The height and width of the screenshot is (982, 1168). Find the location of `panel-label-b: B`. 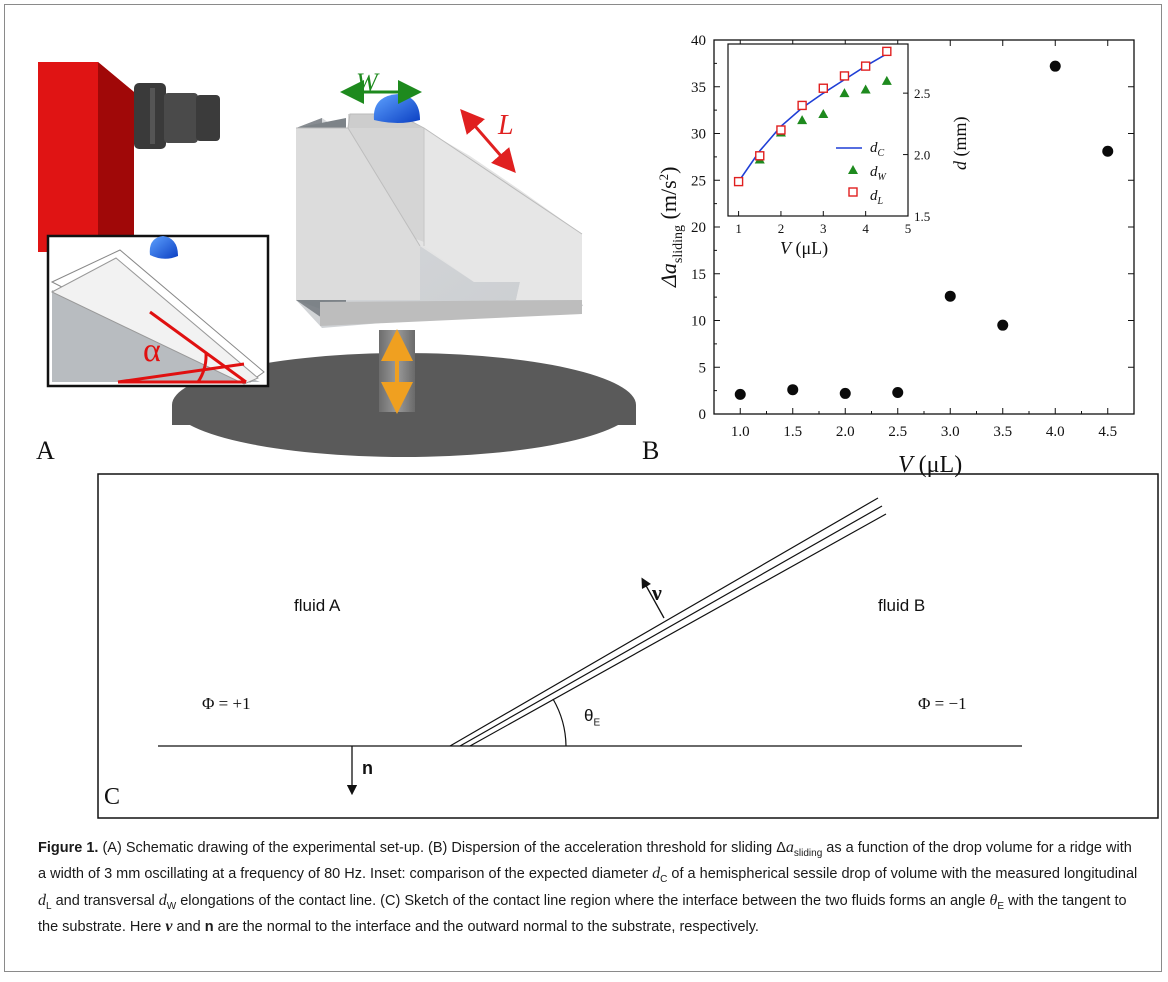

panel-label-b: B is located at coordinates (651, 450).